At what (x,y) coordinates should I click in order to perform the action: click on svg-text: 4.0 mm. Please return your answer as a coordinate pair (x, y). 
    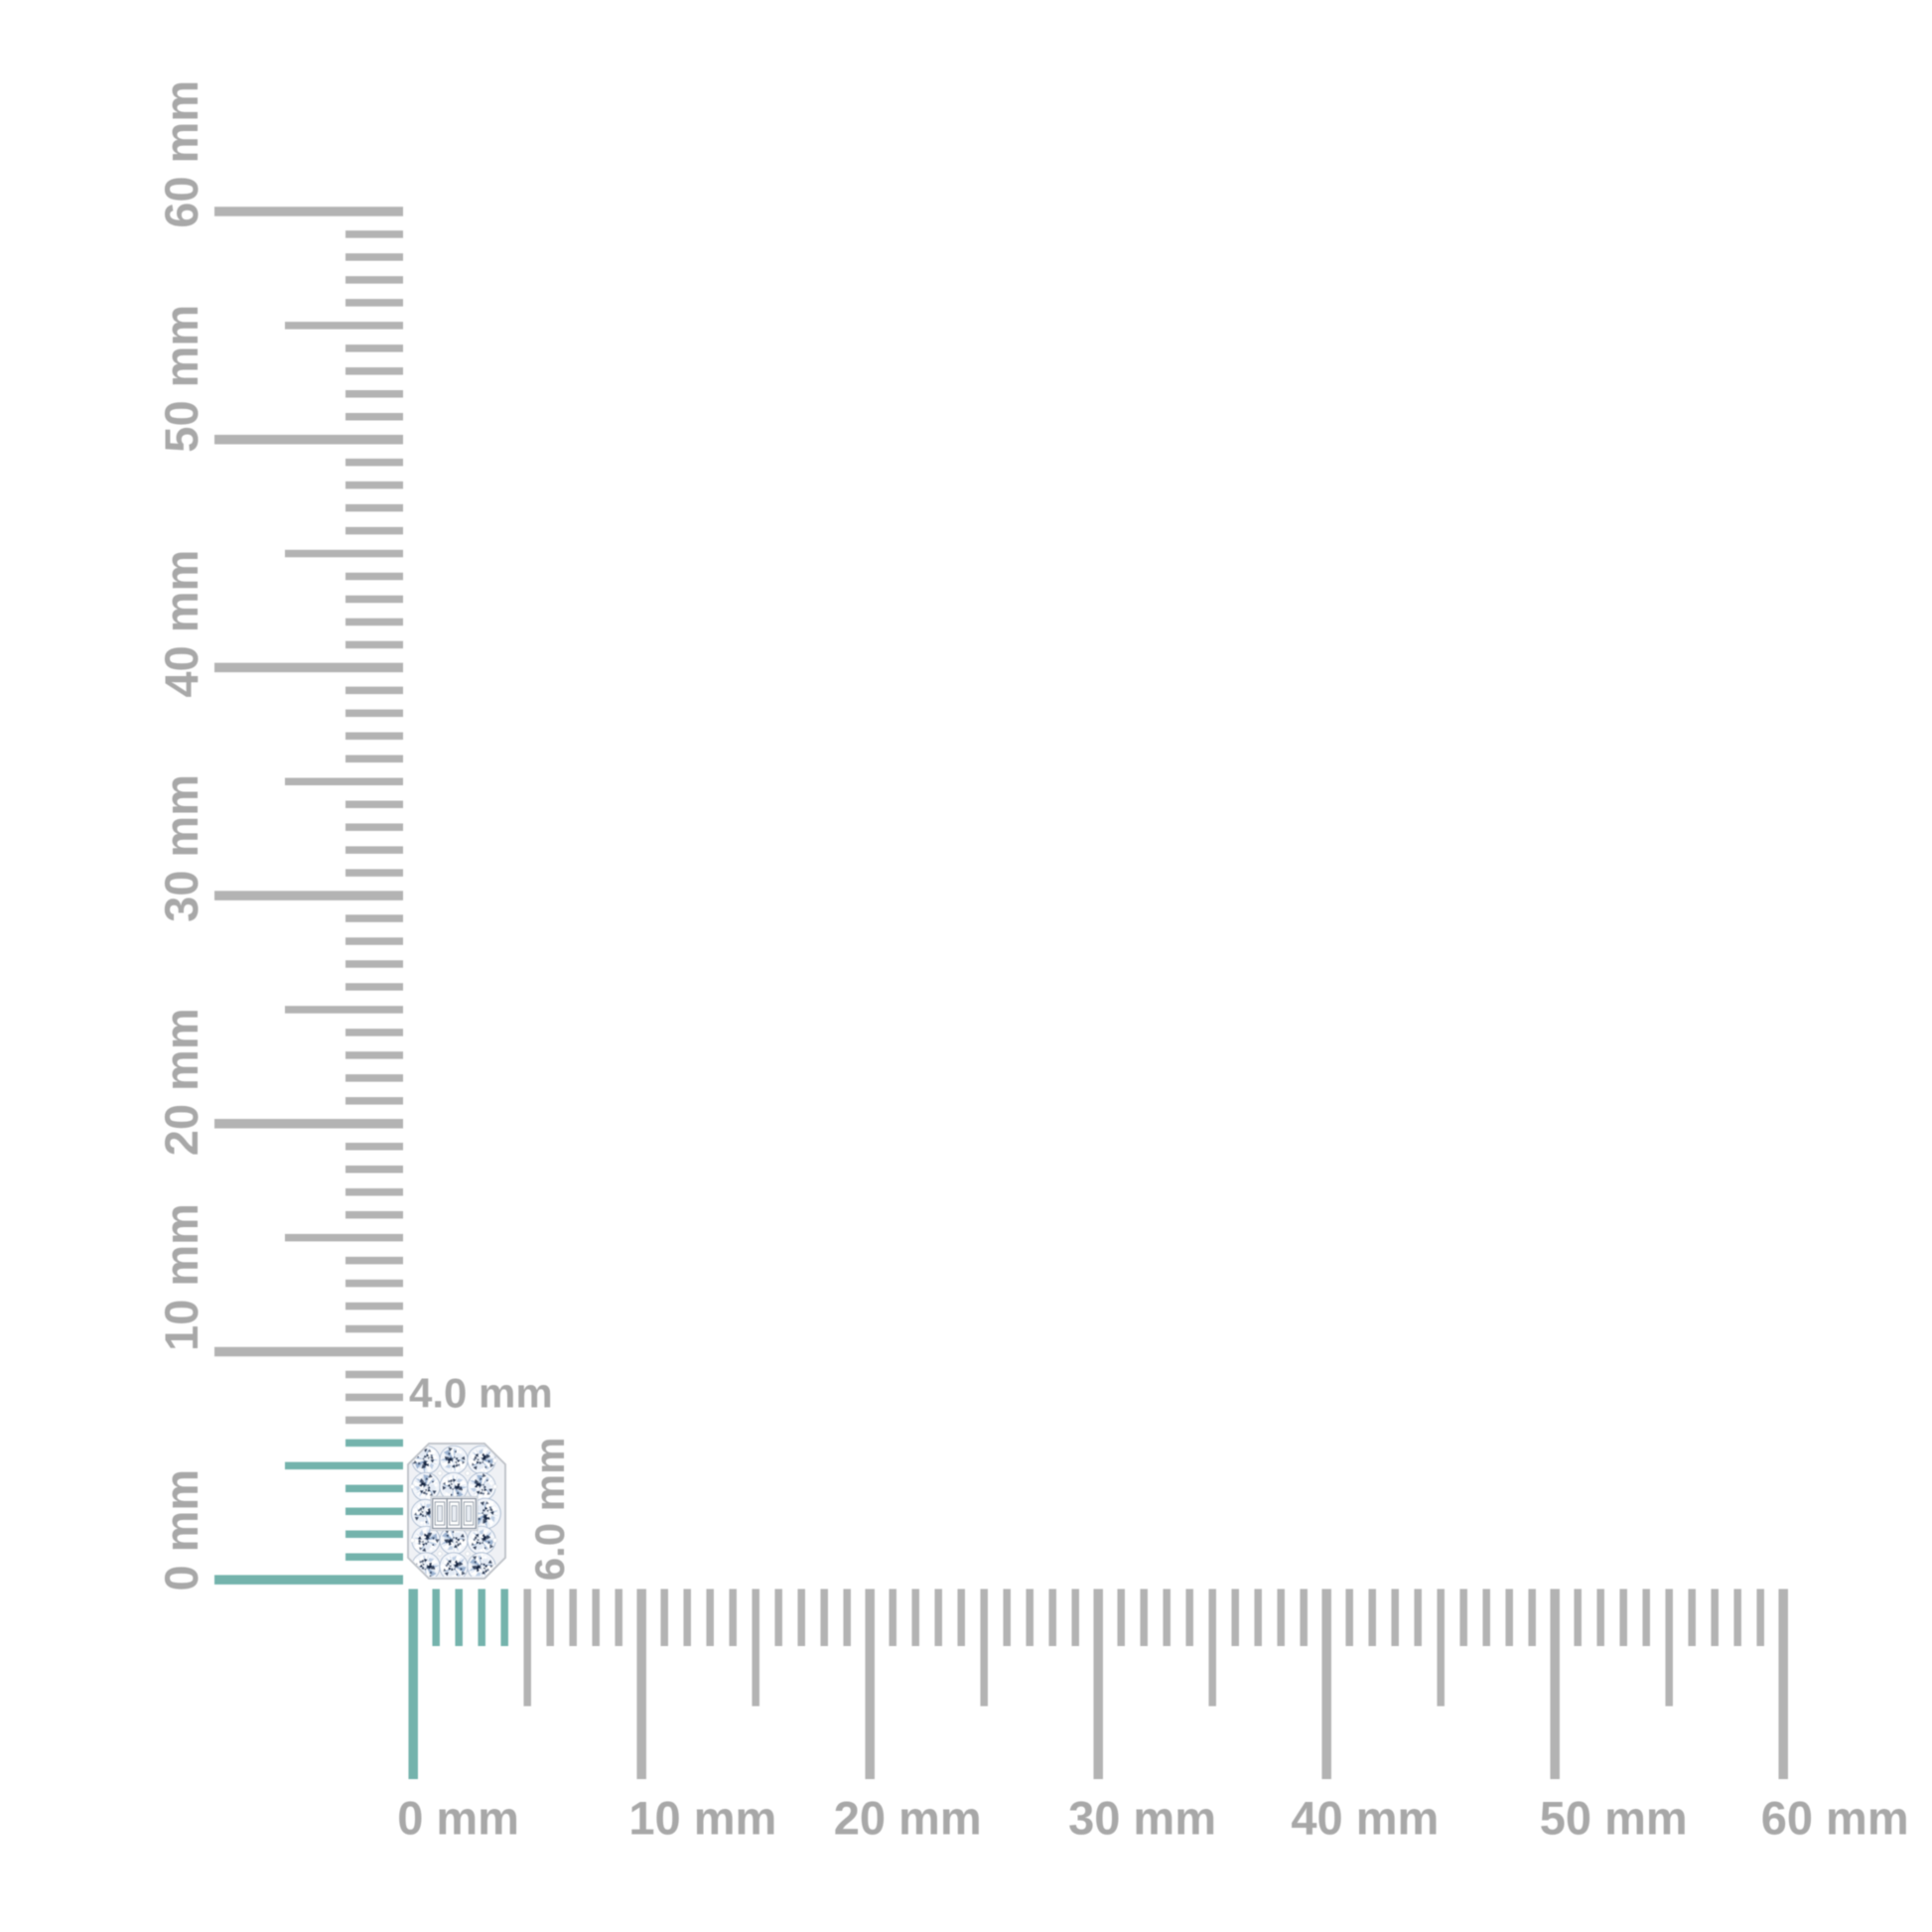
    Looking at the image, I should click on (481, 1393).